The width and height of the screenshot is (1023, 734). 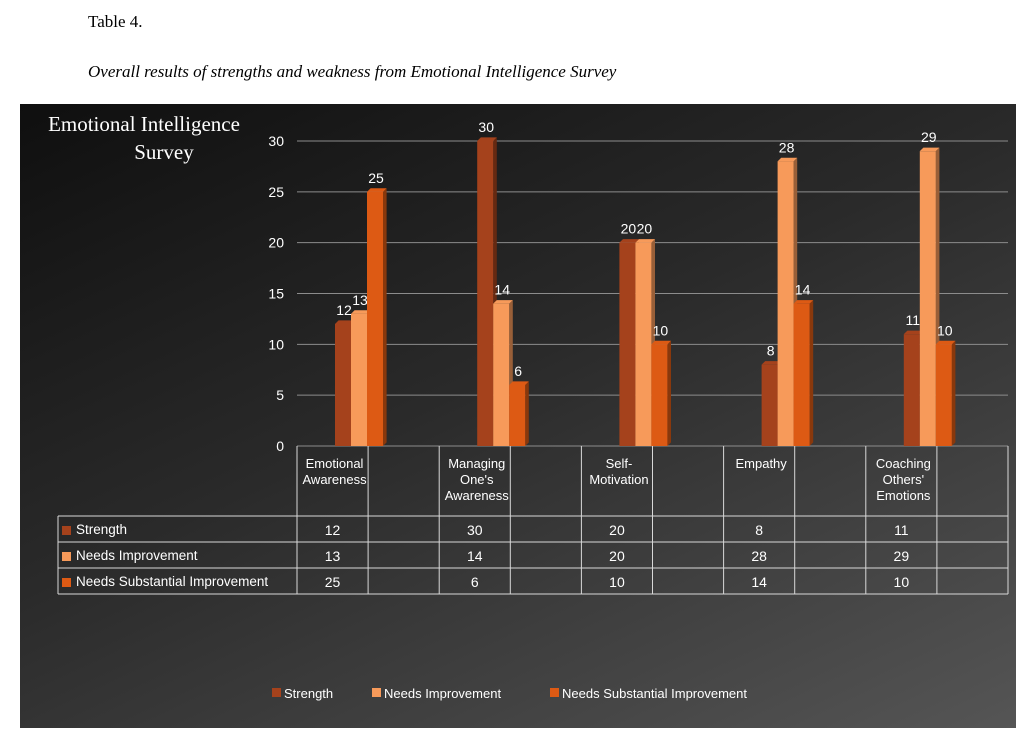 I want to click on row-label: Needs Substantial Improvement, so click(x=172, y=581).